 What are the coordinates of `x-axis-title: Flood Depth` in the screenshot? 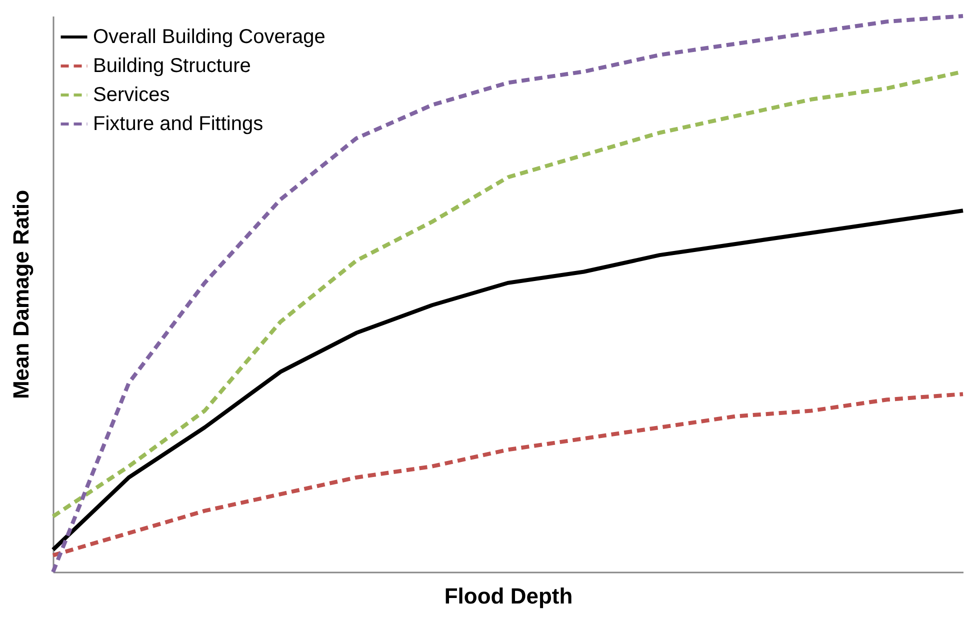 It's located at (508, 596).